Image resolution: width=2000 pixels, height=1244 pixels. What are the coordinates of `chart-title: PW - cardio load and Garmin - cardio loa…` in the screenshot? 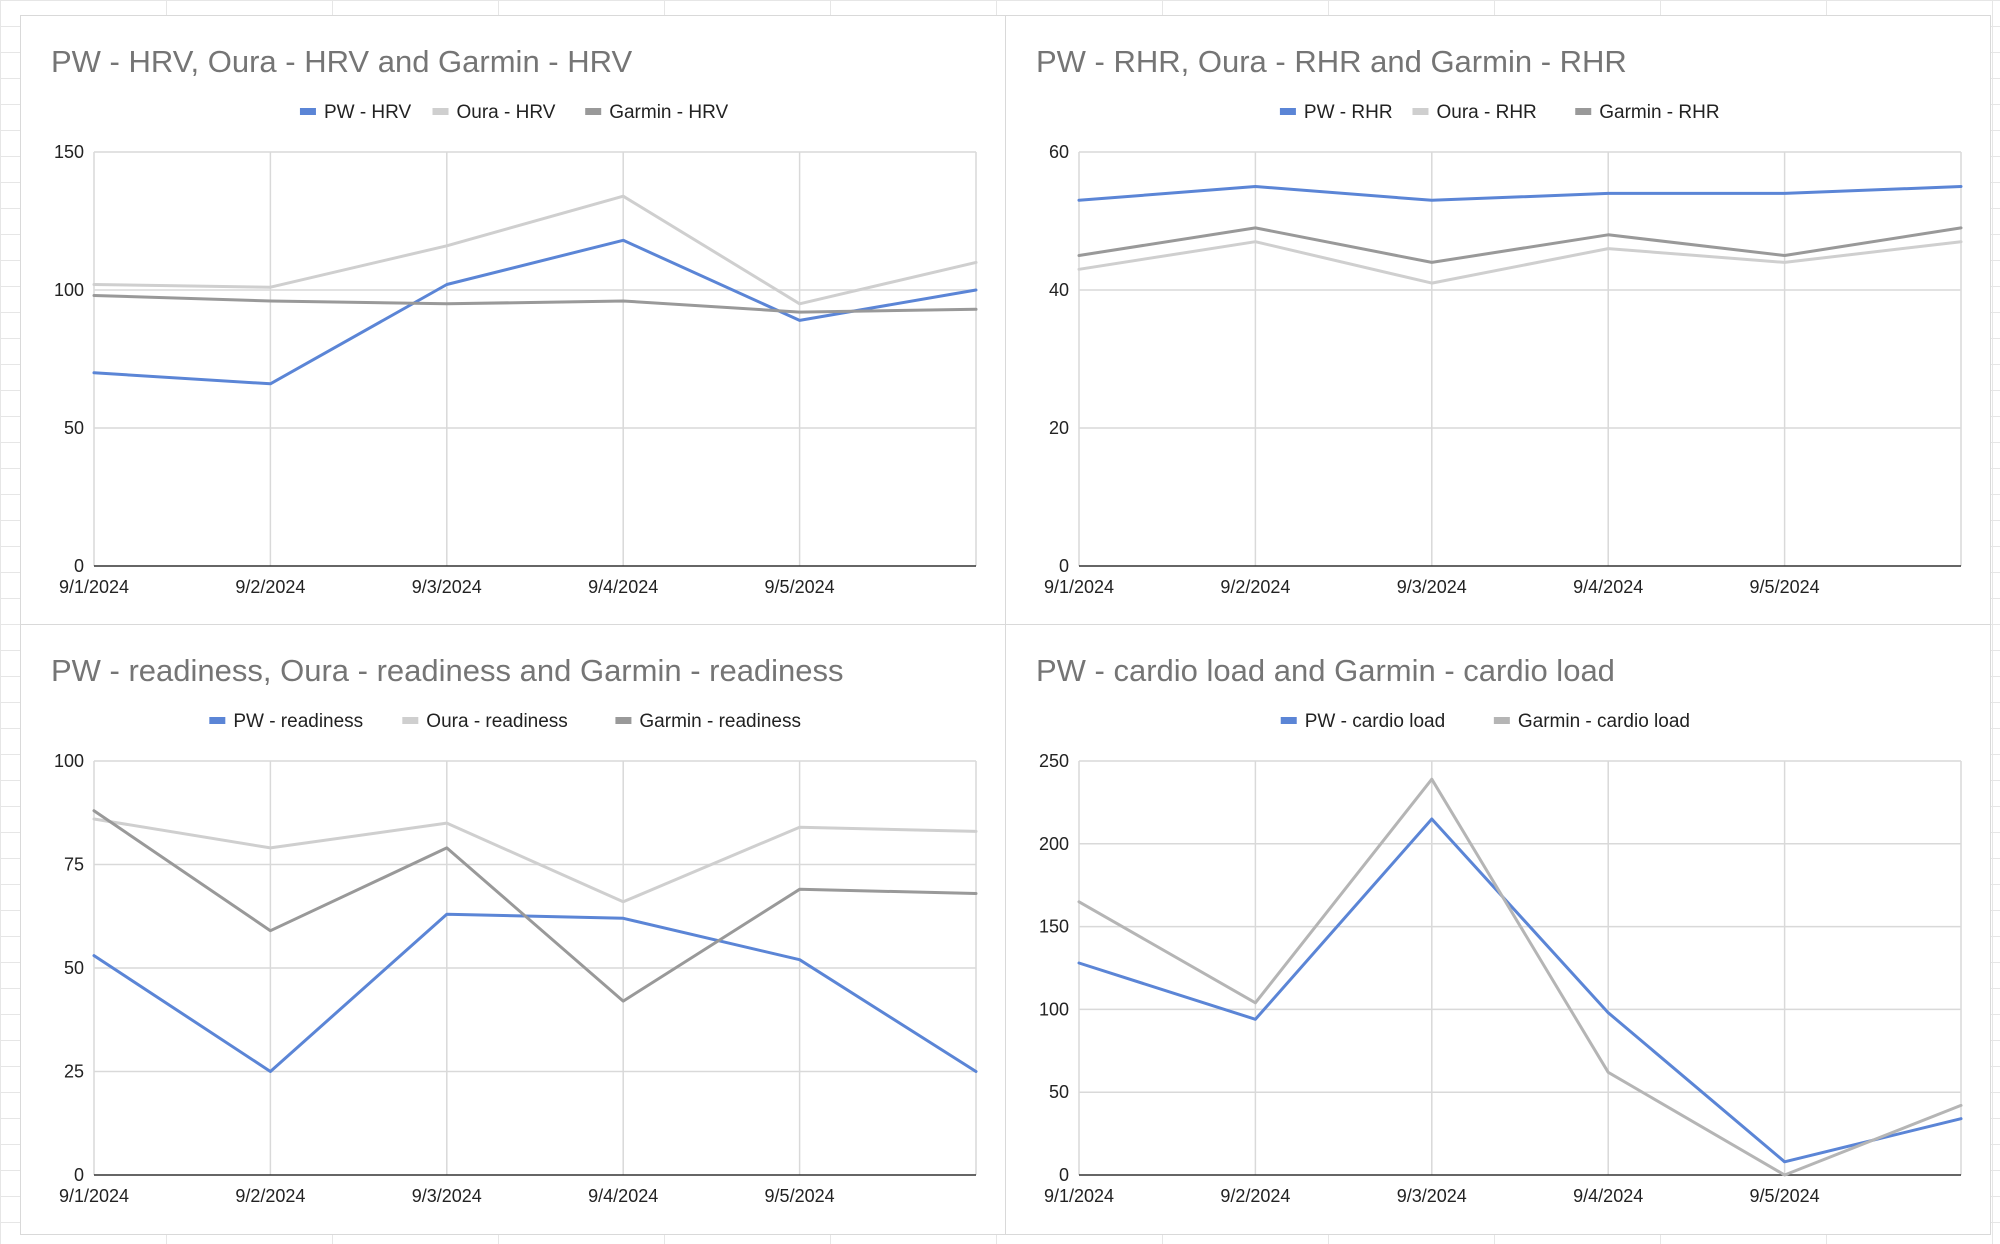 It's located at (1325, 670).